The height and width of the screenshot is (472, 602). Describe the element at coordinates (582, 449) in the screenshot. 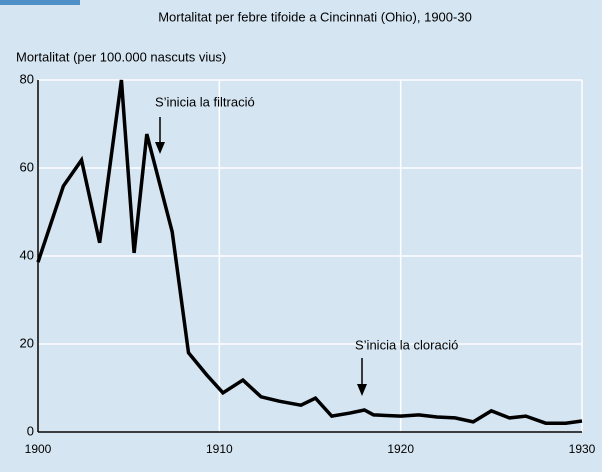

I see `x-tick-label: 1930` at that location.